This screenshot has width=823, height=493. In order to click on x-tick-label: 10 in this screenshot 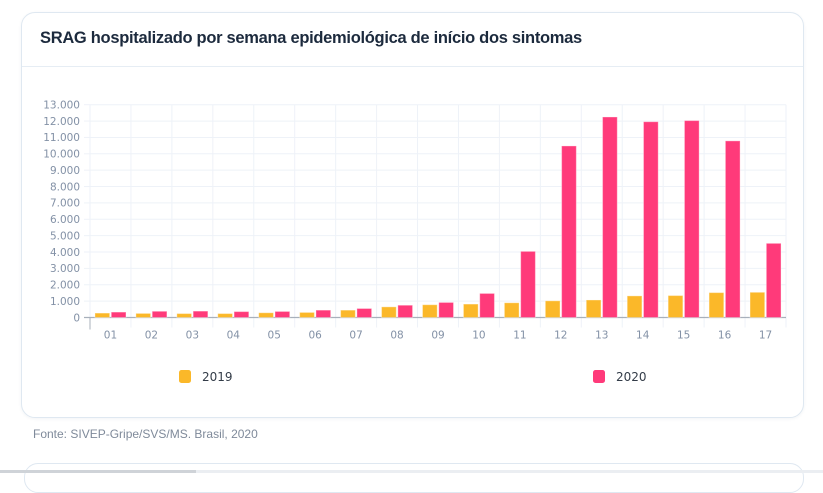, I will do `click(478, 336)`.